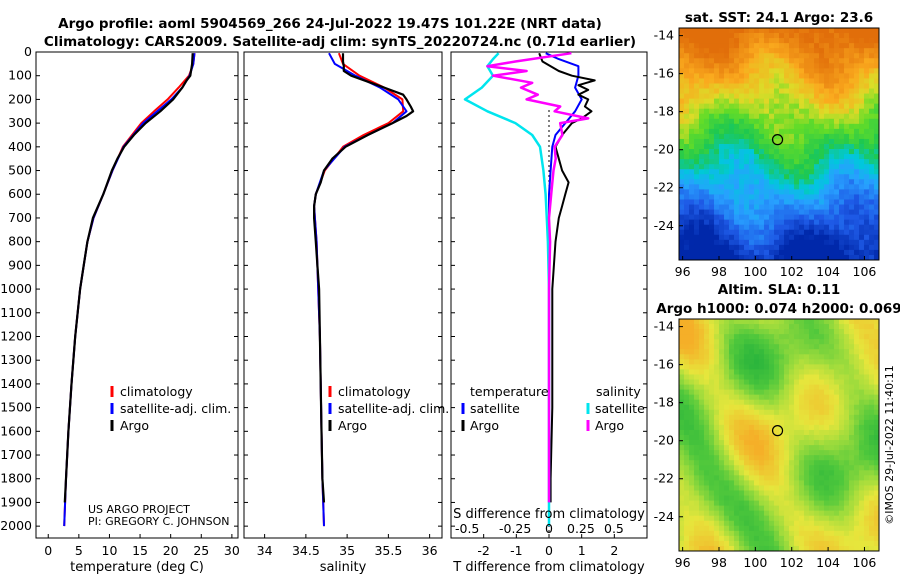  What do you see at coordinates (719, 271) in the screenshot?
I see `sst-xtick-label-98: 98` at bounding box center [719, 271].